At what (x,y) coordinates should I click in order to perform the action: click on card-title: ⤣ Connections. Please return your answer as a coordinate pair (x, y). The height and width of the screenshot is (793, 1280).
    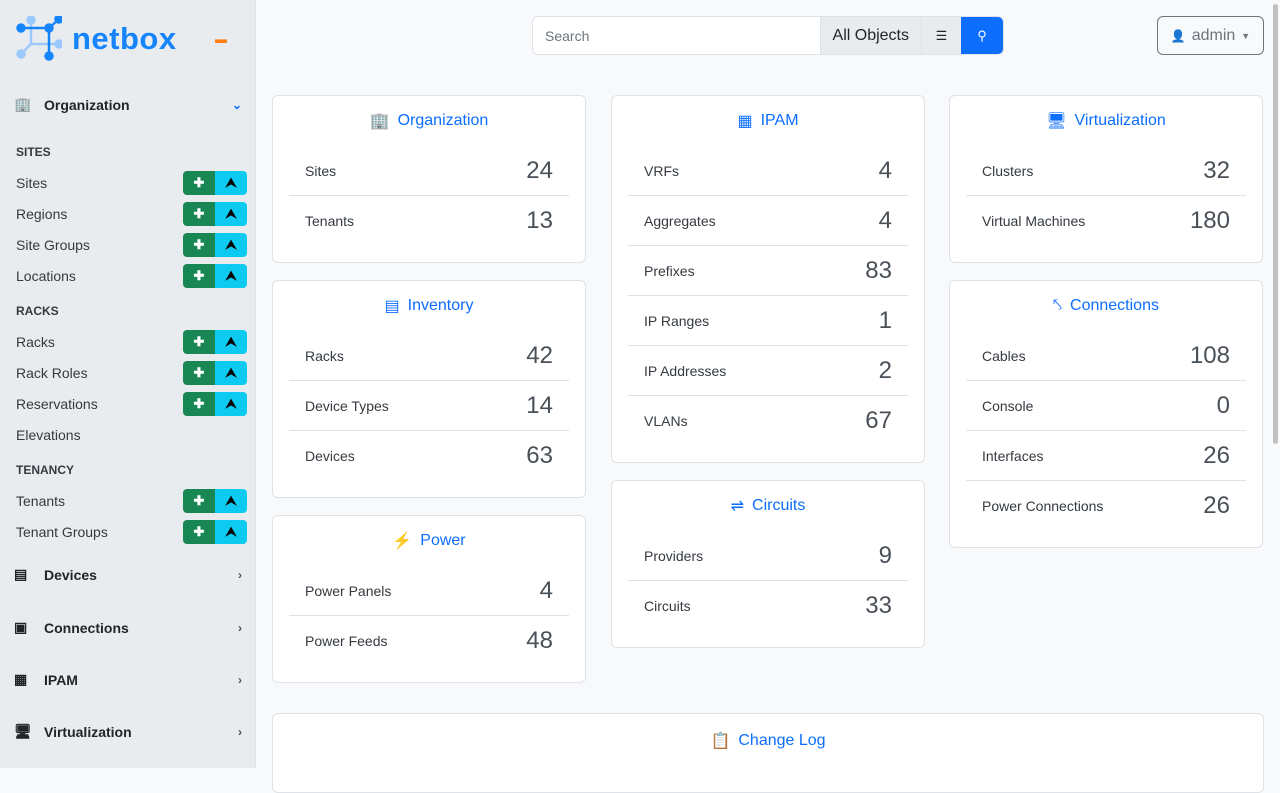
    Looking at the image, I should click on (1106, 306).